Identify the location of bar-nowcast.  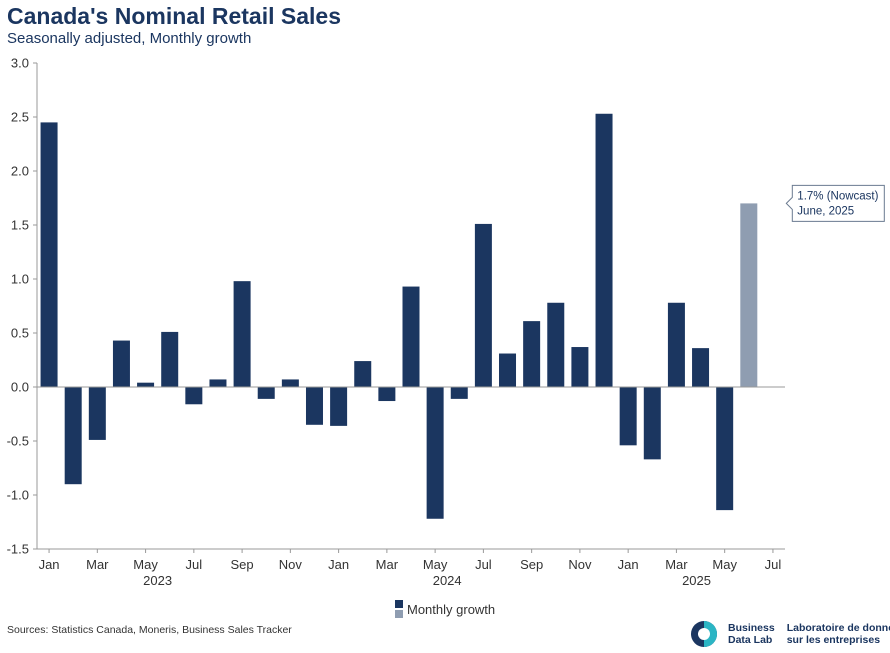
(749, 295).